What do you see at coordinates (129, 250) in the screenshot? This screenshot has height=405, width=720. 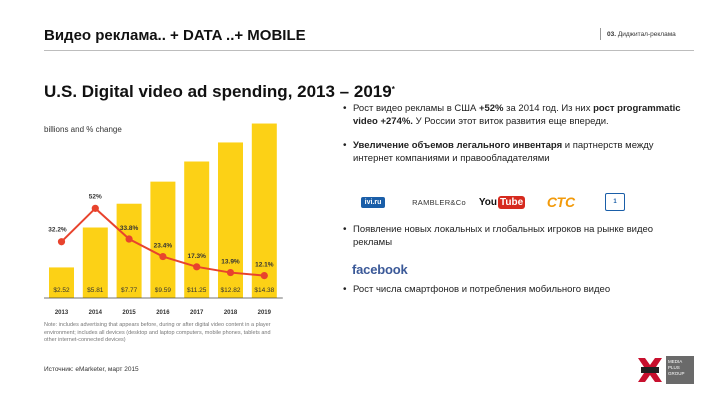 I see `bar-2015` at bounding box center [129, 250].